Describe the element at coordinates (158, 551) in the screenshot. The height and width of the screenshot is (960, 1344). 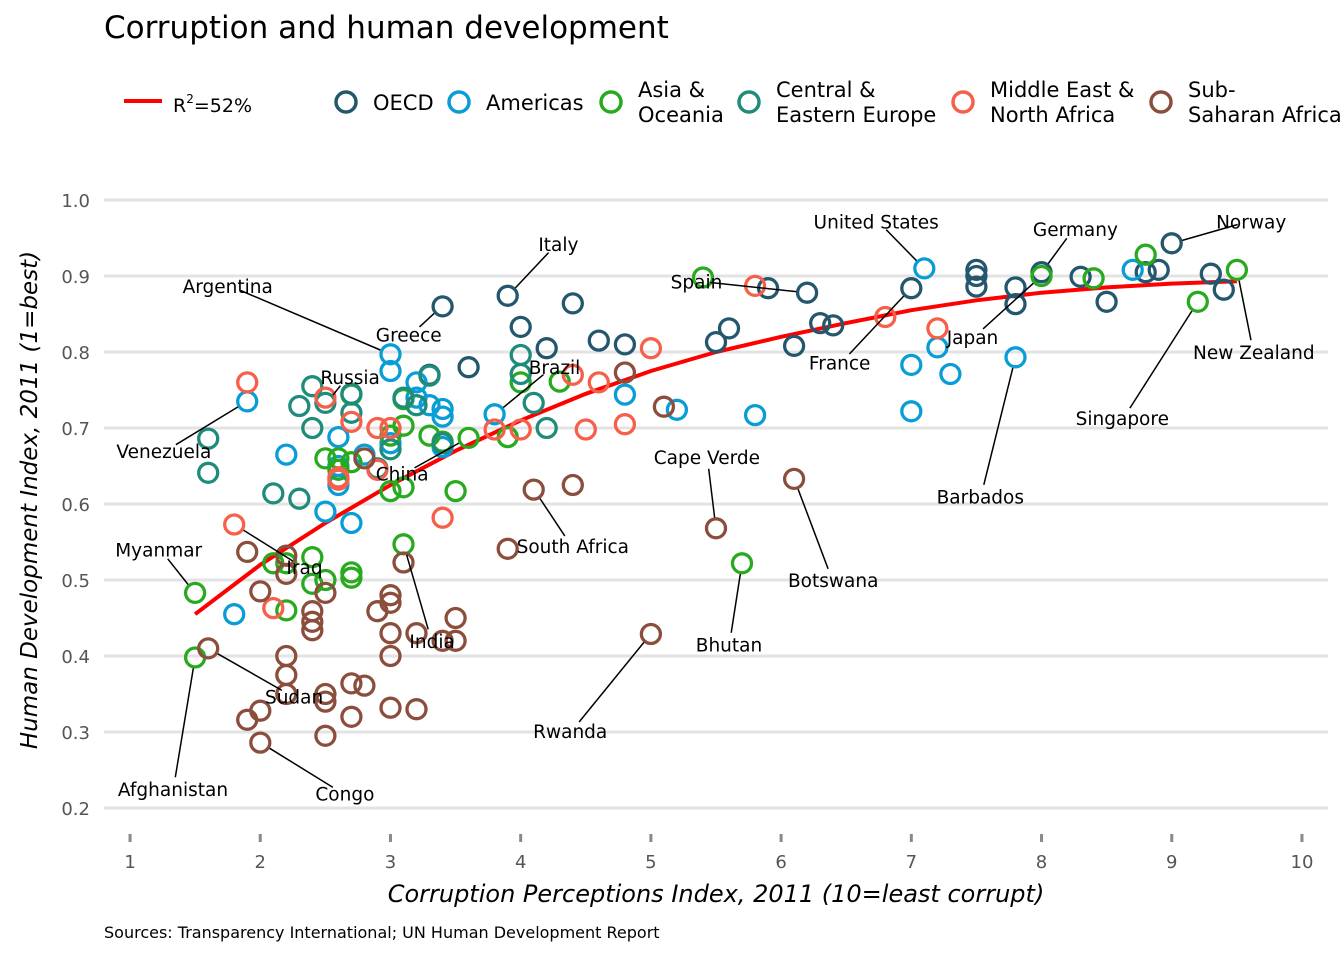
I see `annotation-myanmar: Myanmar` at that location.